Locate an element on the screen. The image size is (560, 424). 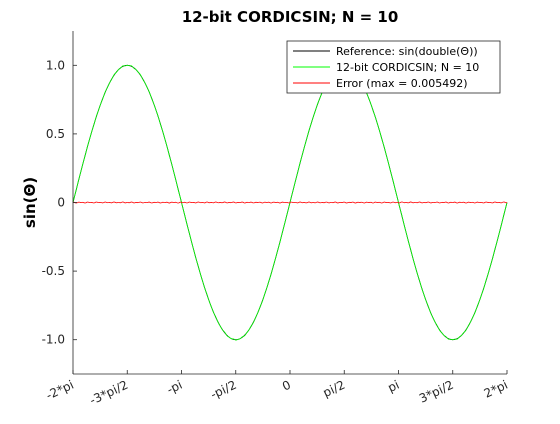
x-tick-label: -pi is located at coordinates (175, 387).